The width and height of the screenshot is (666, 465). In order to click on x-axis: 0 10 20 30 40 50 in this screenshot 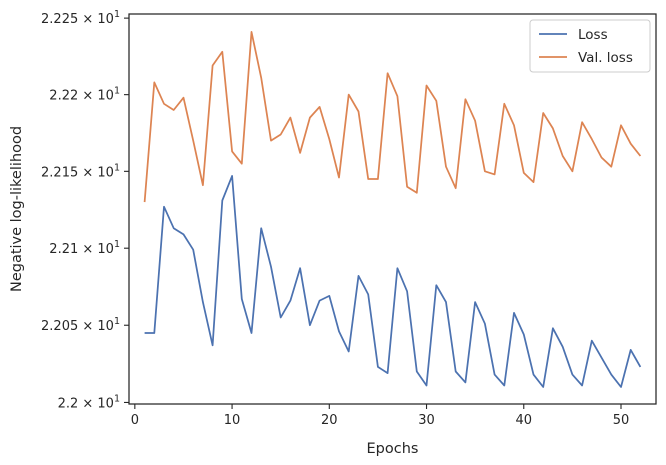, I will do `click(380, 416)`.